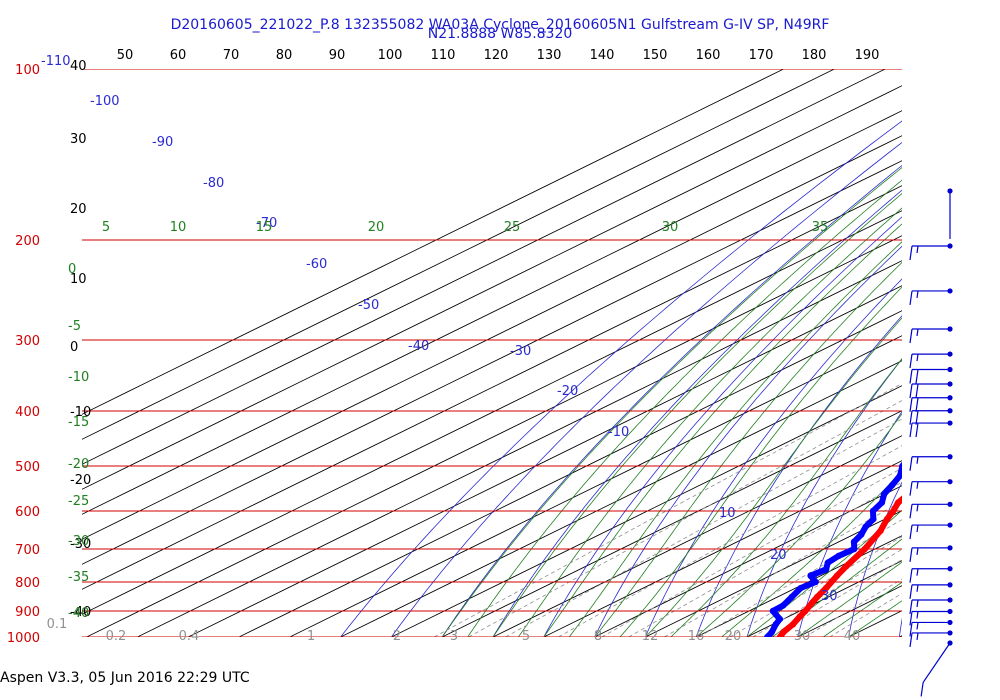 This screenshot has width=1000, height=700. I want to click on moist-adiabat-label: 10, so click(178, 227).